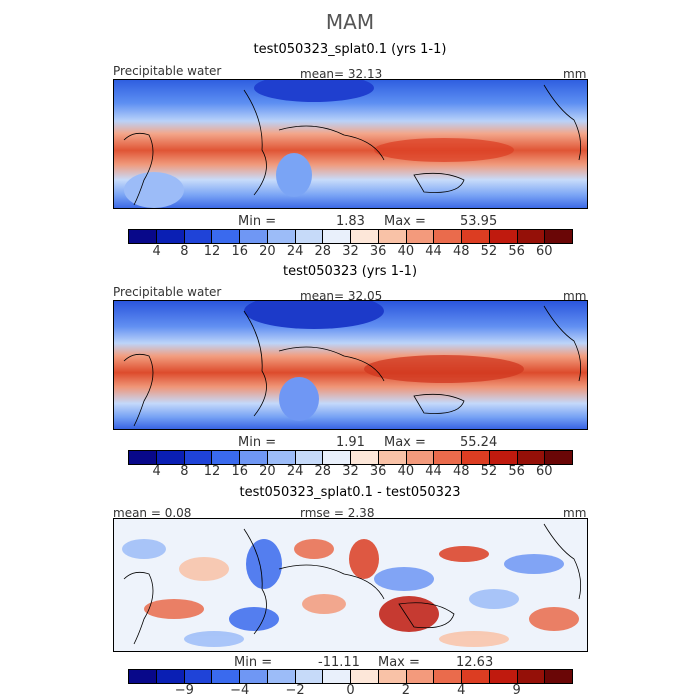 The height and width of the screenshot is (700, 700). Describe the element at coordinates (295, 690) in the screenshot. I see `colorbar-tick-label: −2` at that location.